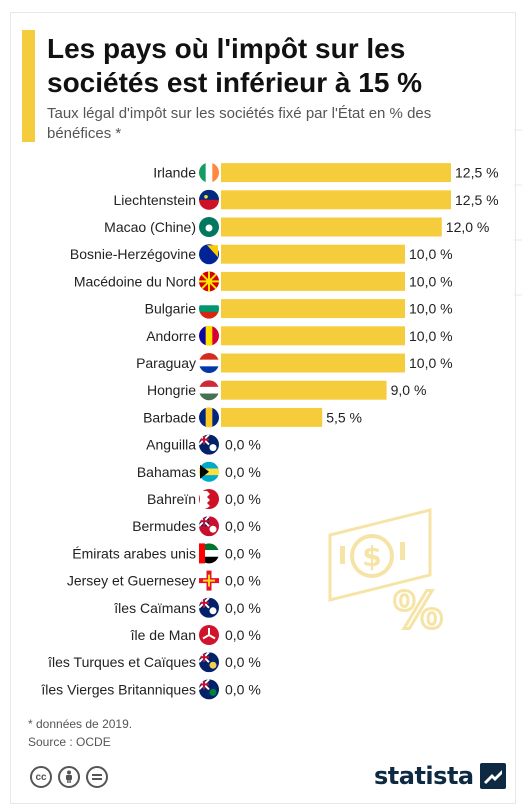 This screenshot has width=522, height=808. What do you see at coordinates (209, 689) in the screenshot?
I see `british-virgin-islands-flag-icon` at bounding box center [209, 689].